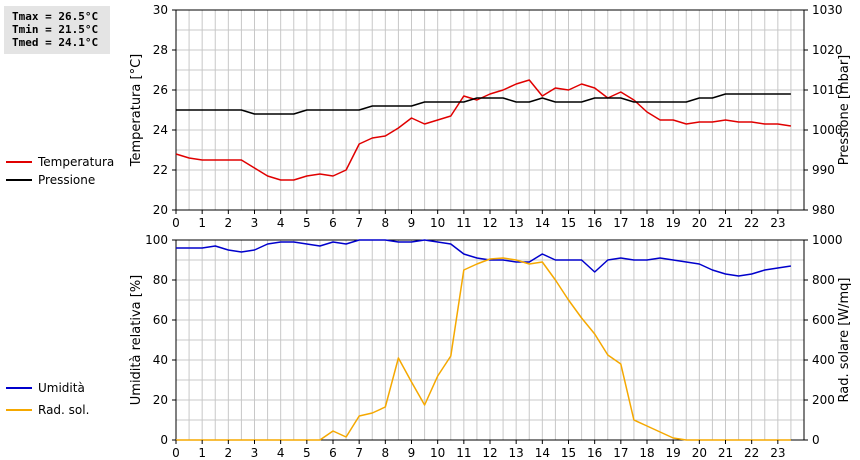 The height and width of the screenshot is (460, 860). What do you see at coordinates (66, 180) in the screenshot?
I see `legend-label-pressione: Pressione` at bounding box center [66, 180].